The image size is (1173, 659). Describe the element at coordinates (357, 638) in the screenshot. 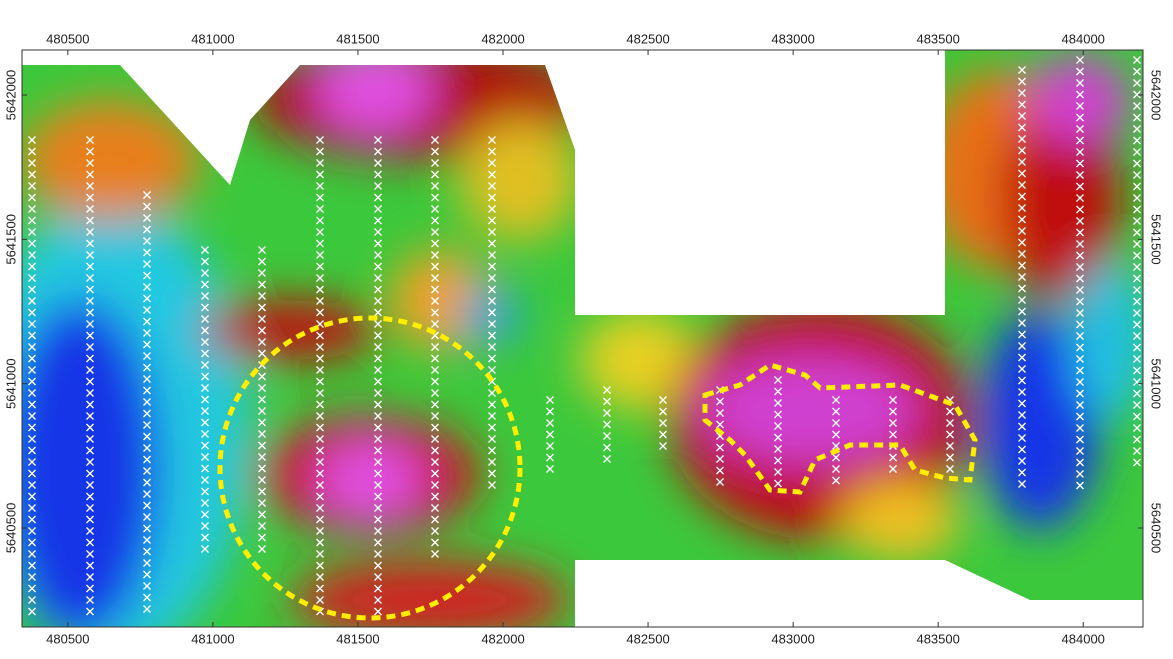

I see `x-tick-label: 481500` at that location.